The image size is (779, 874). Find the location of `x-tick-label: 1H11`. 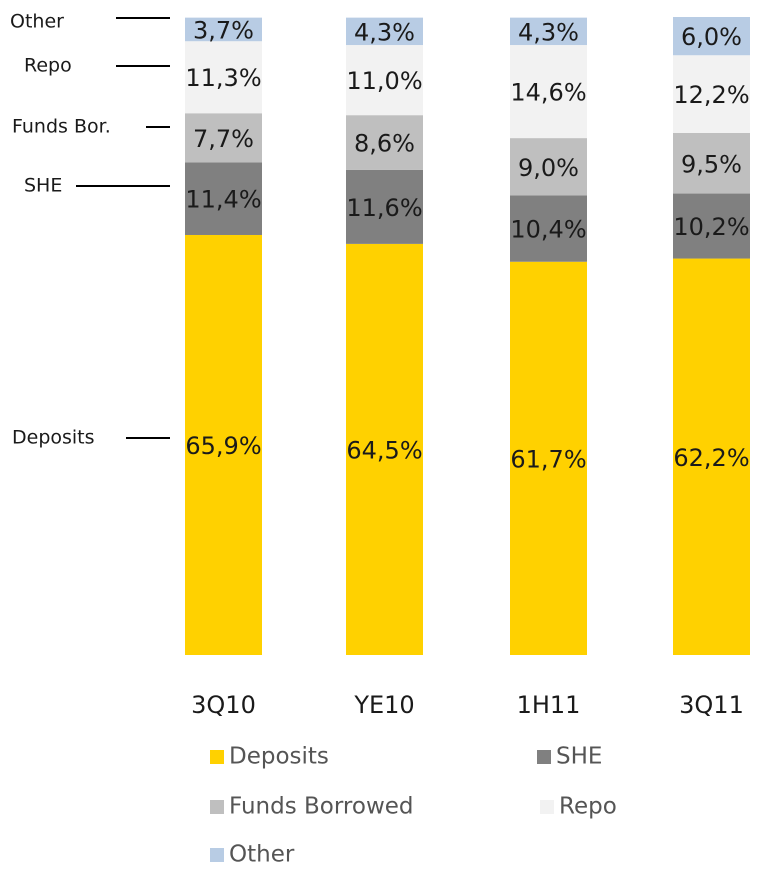

x-tick-label: 1H11 is located at coordinates (549, 705).